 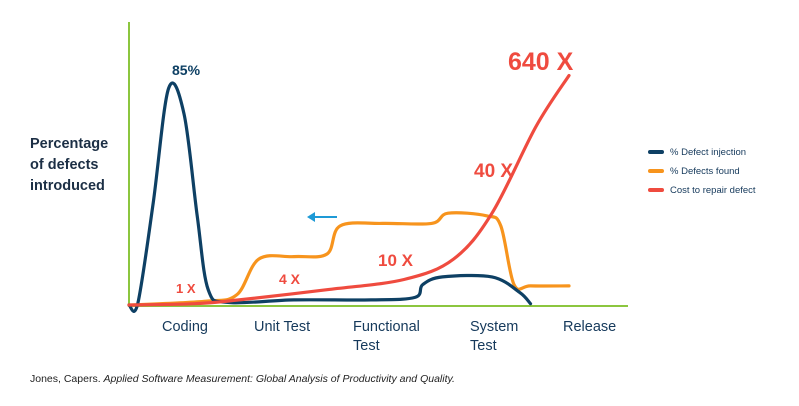 I want to click on peak-annotation: 85%, so click(x=186, y=70).